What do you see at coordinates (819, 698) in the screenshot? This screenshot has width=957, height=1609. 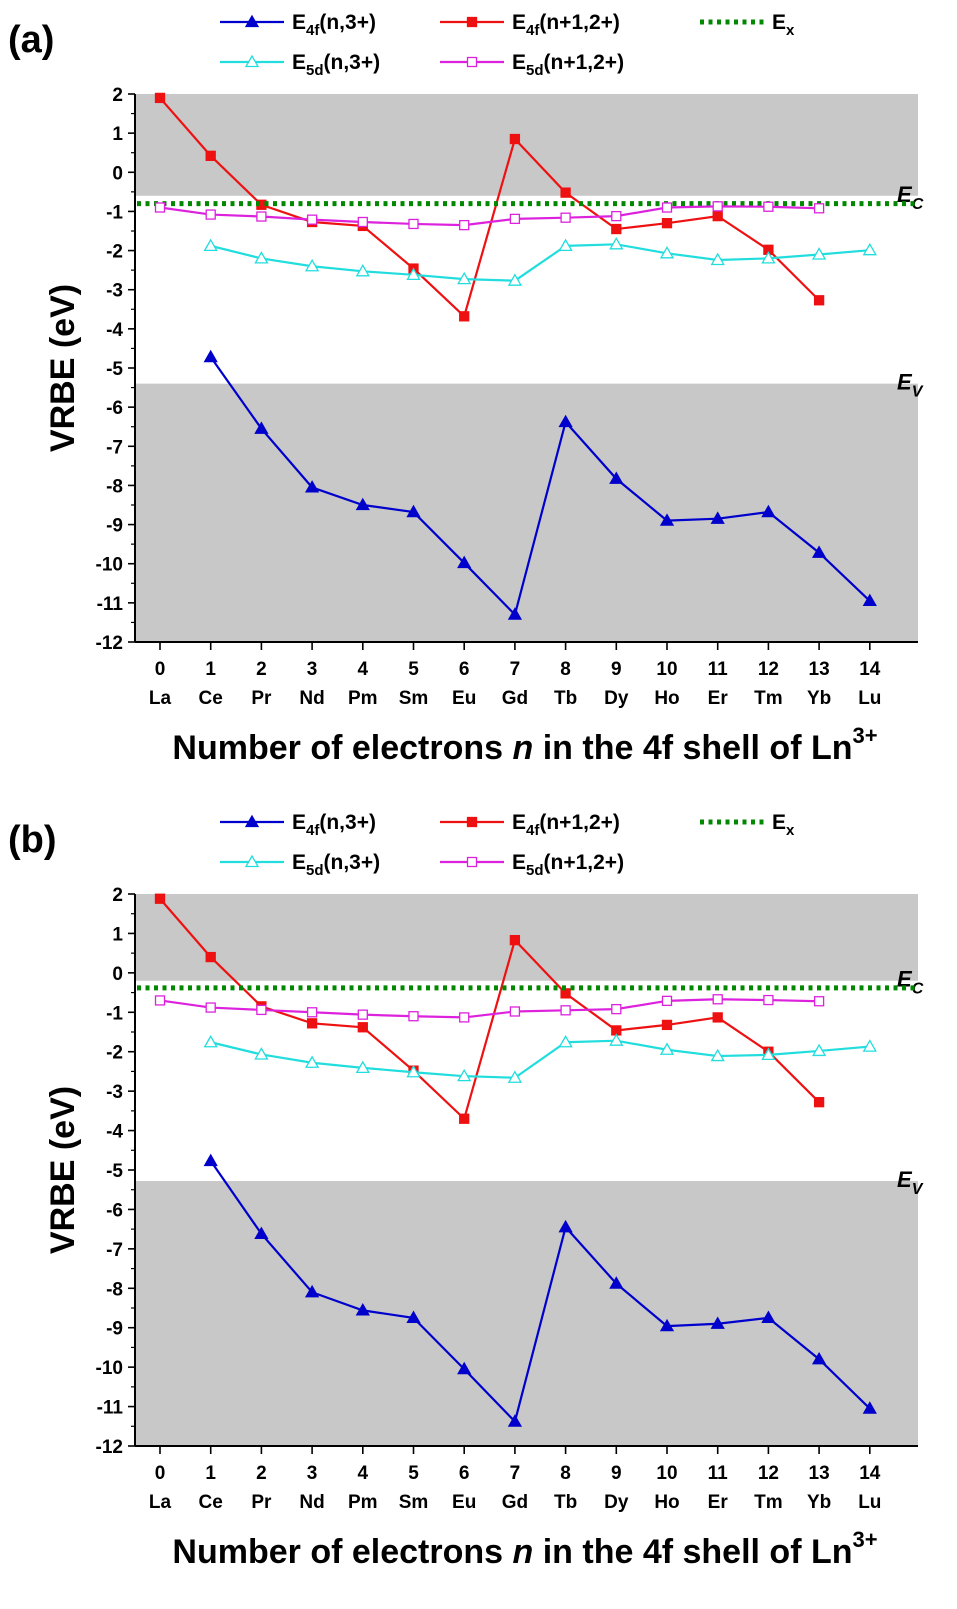 I see `x-tick-sublabel: Yb` at bounding box center [819, 698].